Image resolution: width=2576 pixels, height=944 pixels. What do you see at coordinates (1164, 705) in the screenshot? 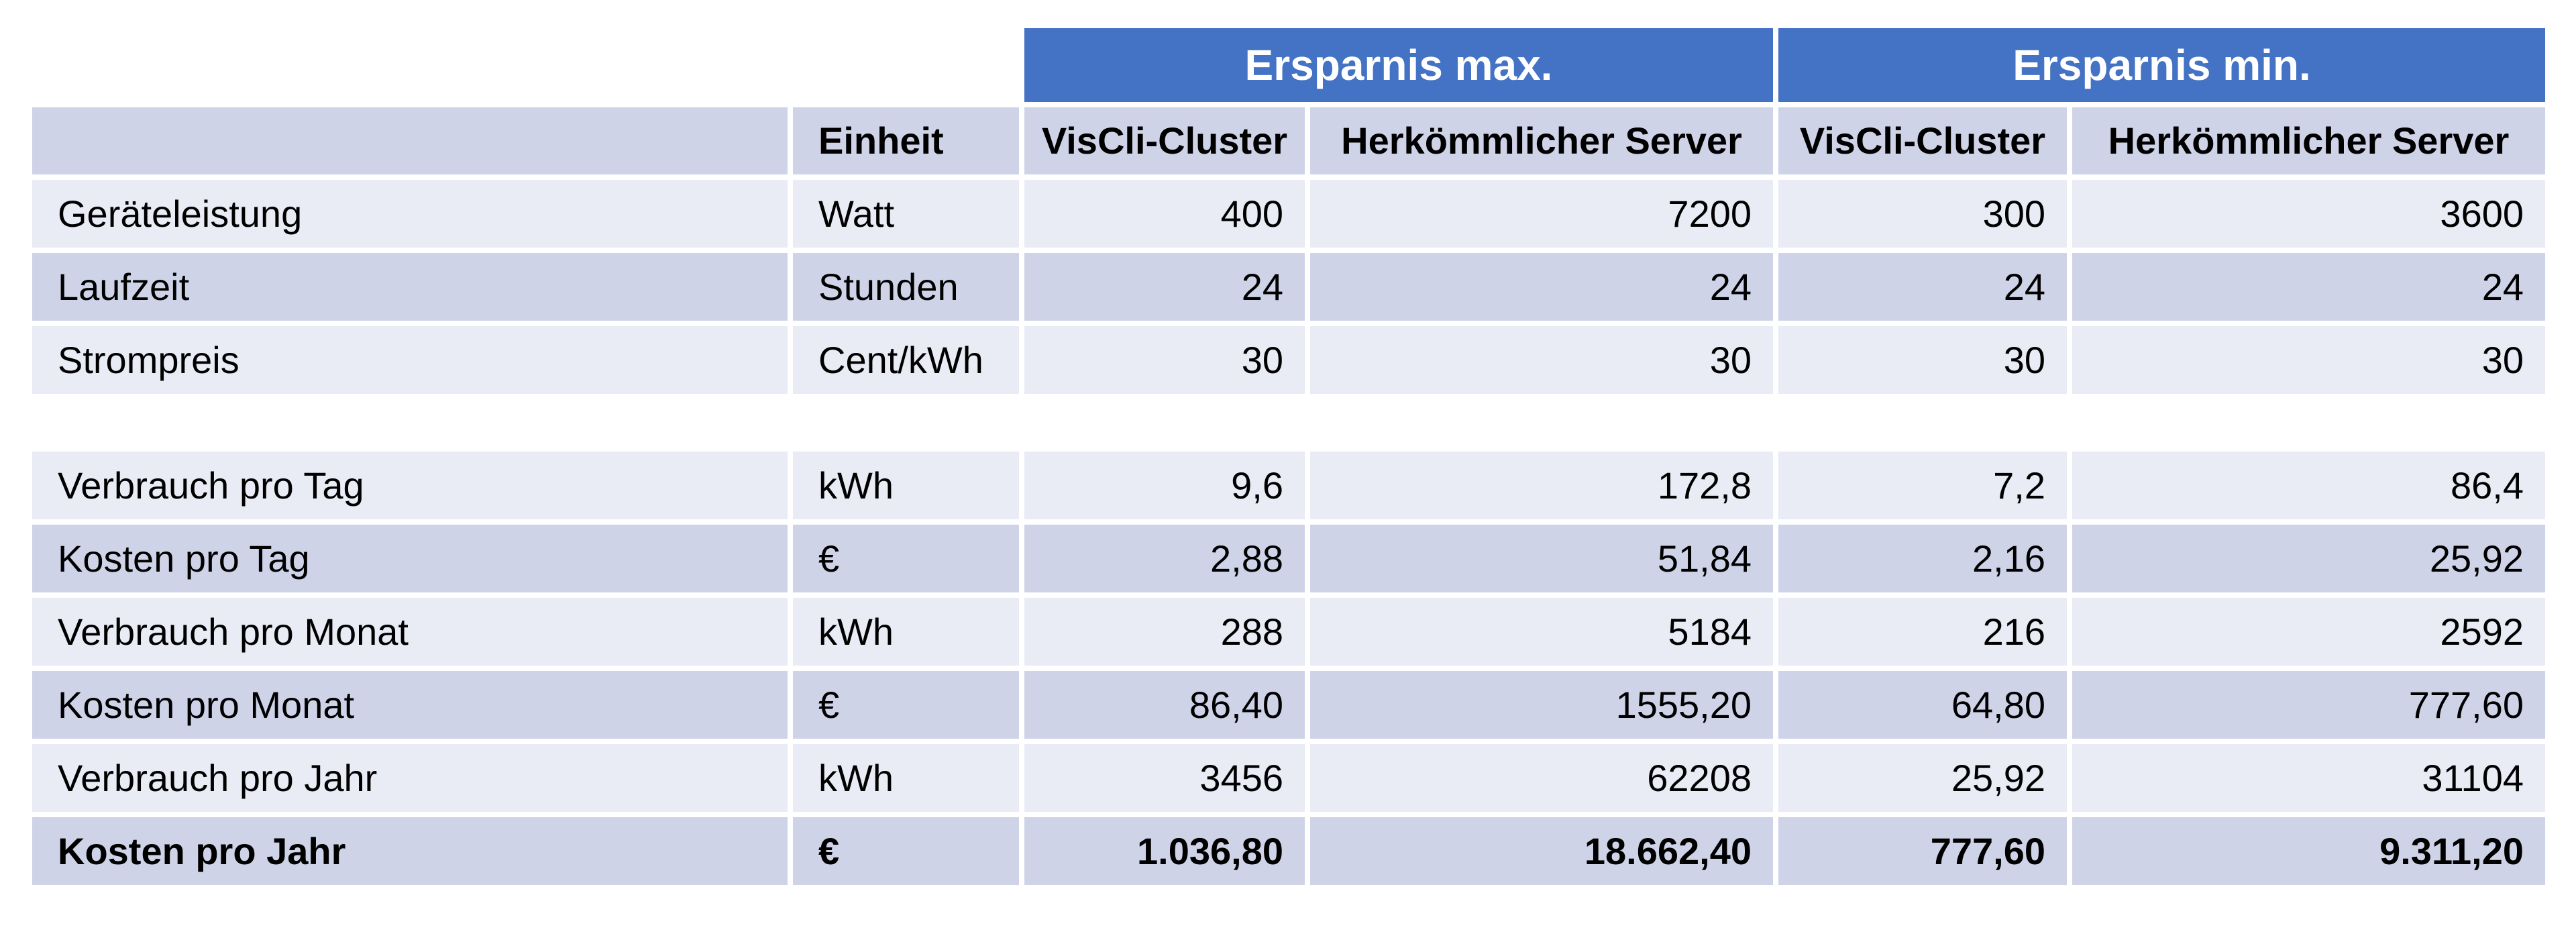
I see `value-cell: 86,40` at bounding box center [1164, 705].